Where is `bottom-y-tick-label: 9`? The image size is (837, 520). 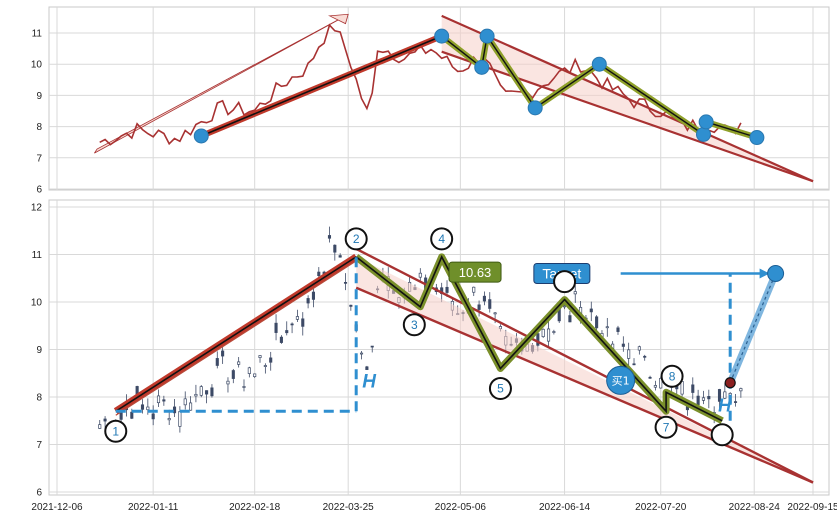 bottom-y-tick-label: 9 is located at coordinates (39, 350).